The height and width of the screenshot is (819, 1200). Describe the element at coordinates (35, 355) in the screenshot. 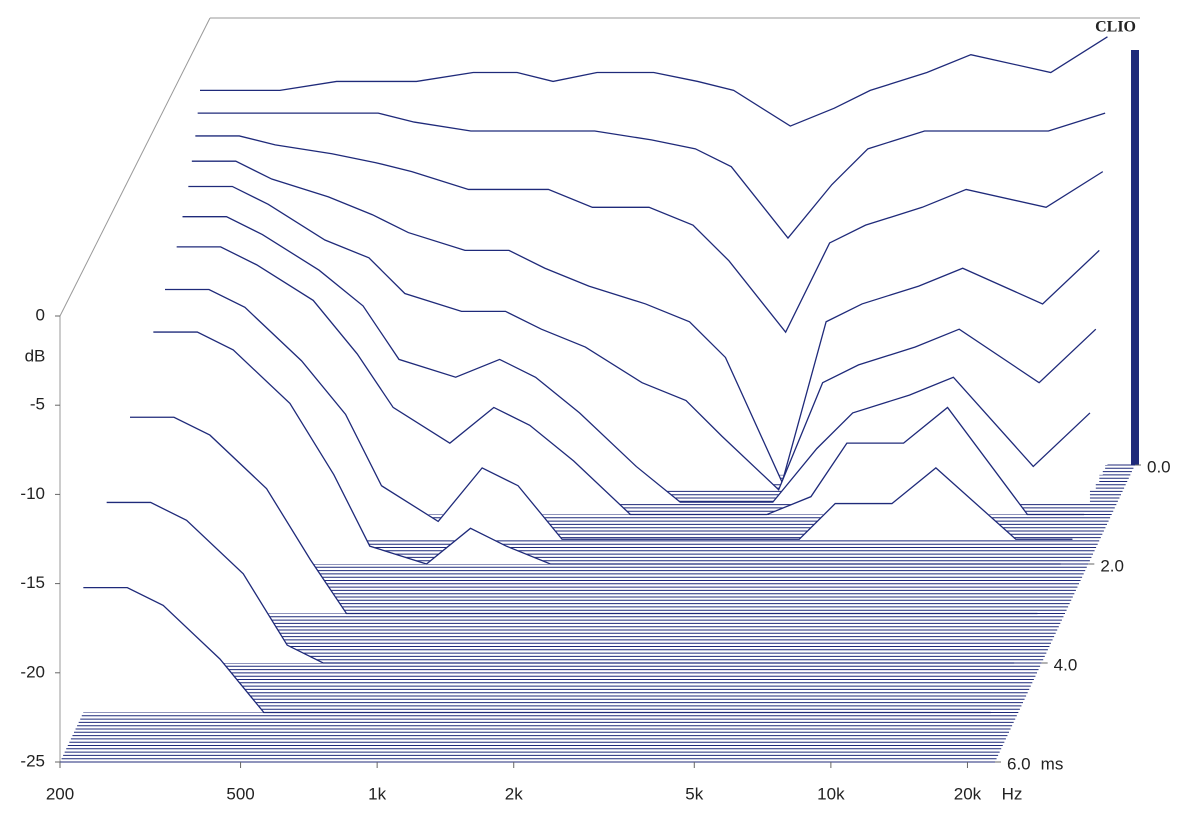

I see `y-axis-label: dB` at that location.